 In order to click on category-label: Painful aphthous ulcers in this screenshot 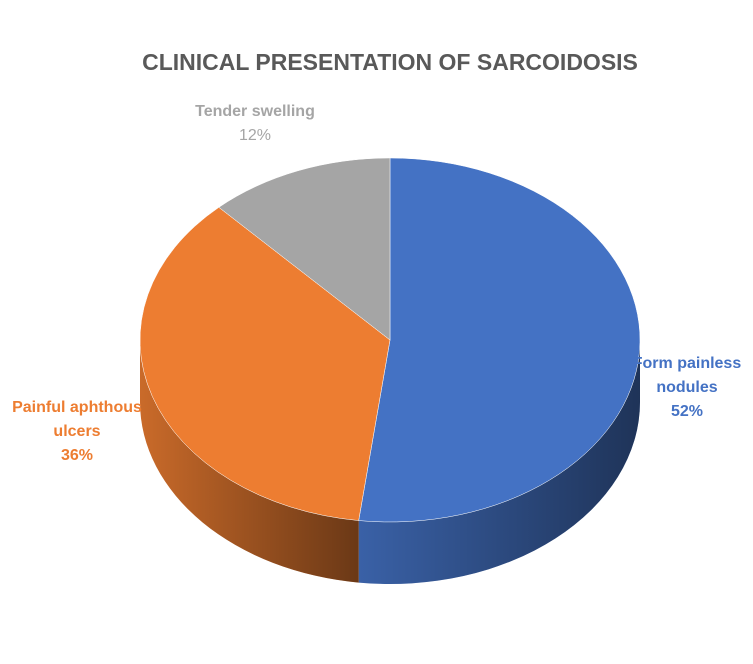, I will do `click(77, 419)`.